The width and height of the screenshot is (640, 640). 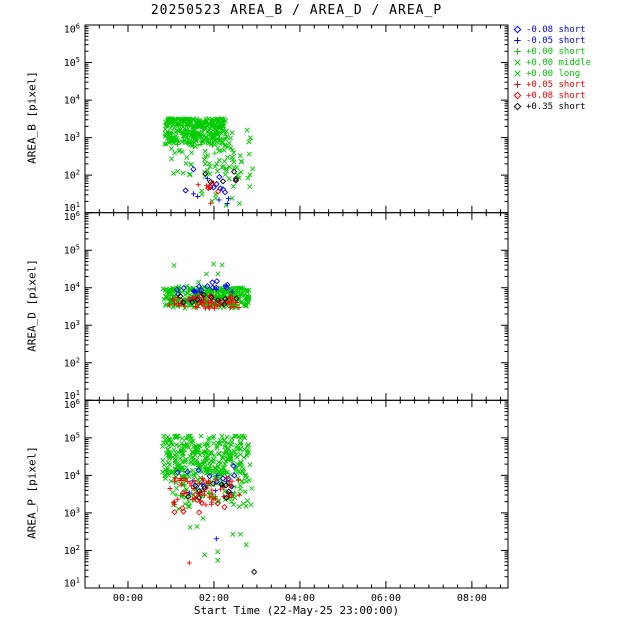 What do you see at coordinates (128, 598) in the screenshot?
I see `x-tick-label: 00:00` at bounding box center [128, 598].